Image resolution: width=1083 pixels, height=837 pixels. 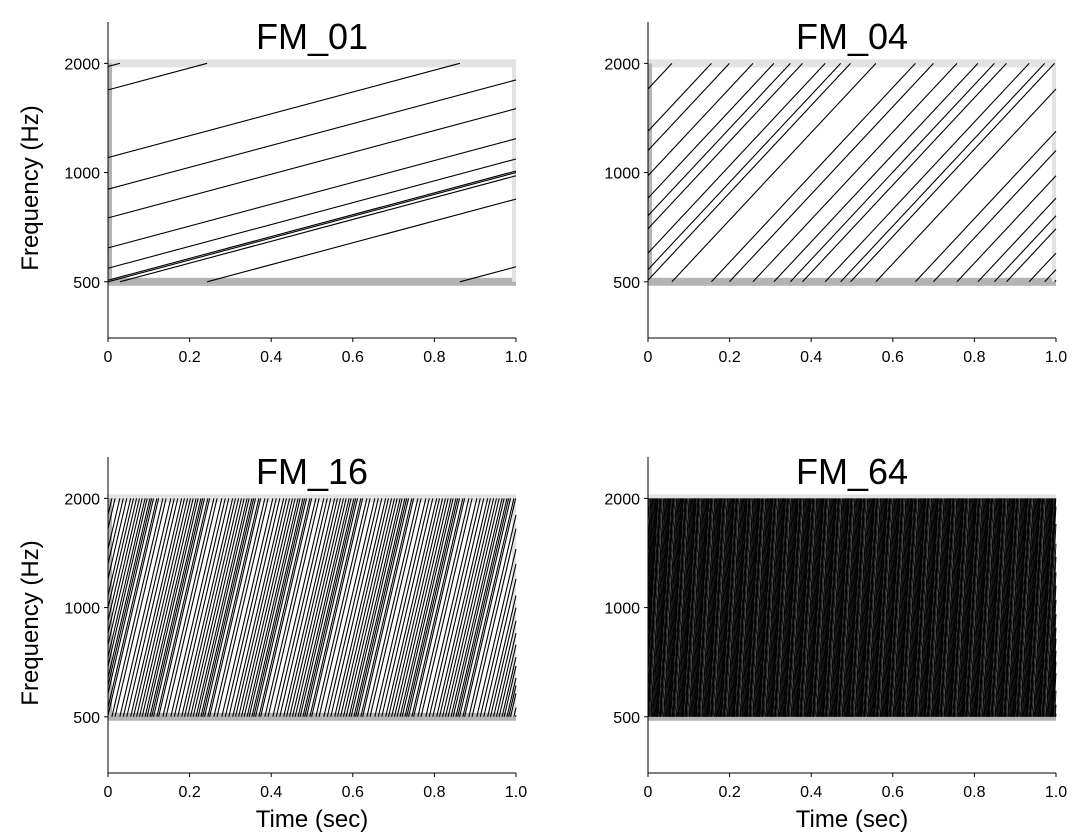 I want to click on chart-title: FM_16, so click(x=312, y=471).